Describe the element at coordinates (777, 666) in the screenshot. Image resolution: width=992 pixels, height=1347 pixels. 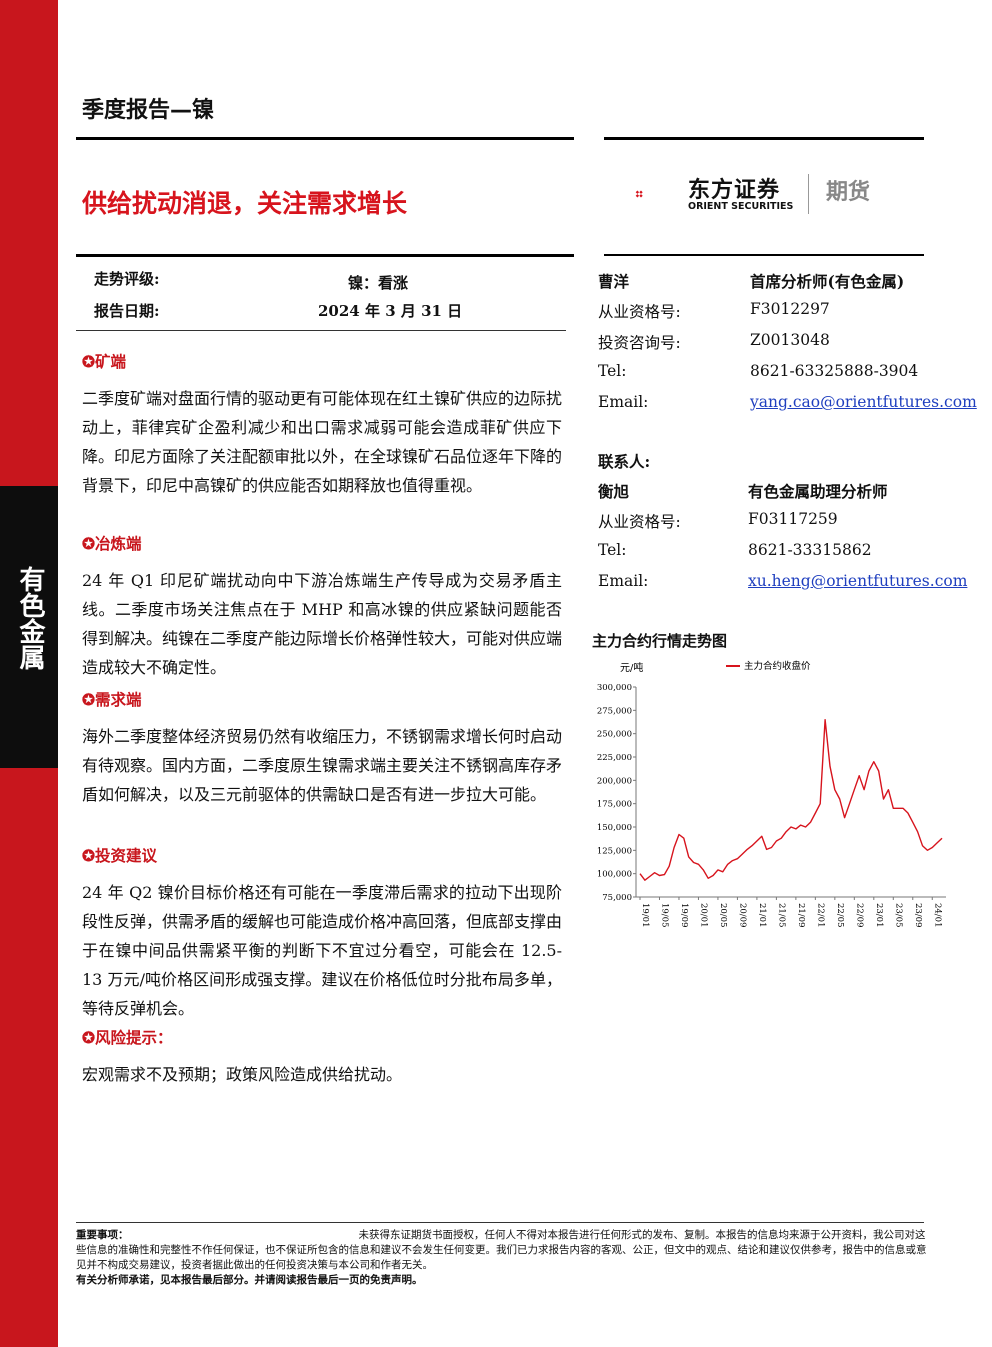
I see `legend-label: 主力合约收盘价` at that location.